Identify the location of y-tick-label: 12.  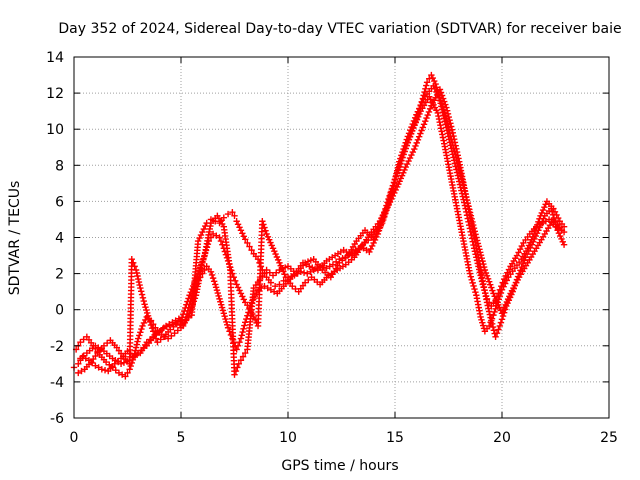
(55, 94).